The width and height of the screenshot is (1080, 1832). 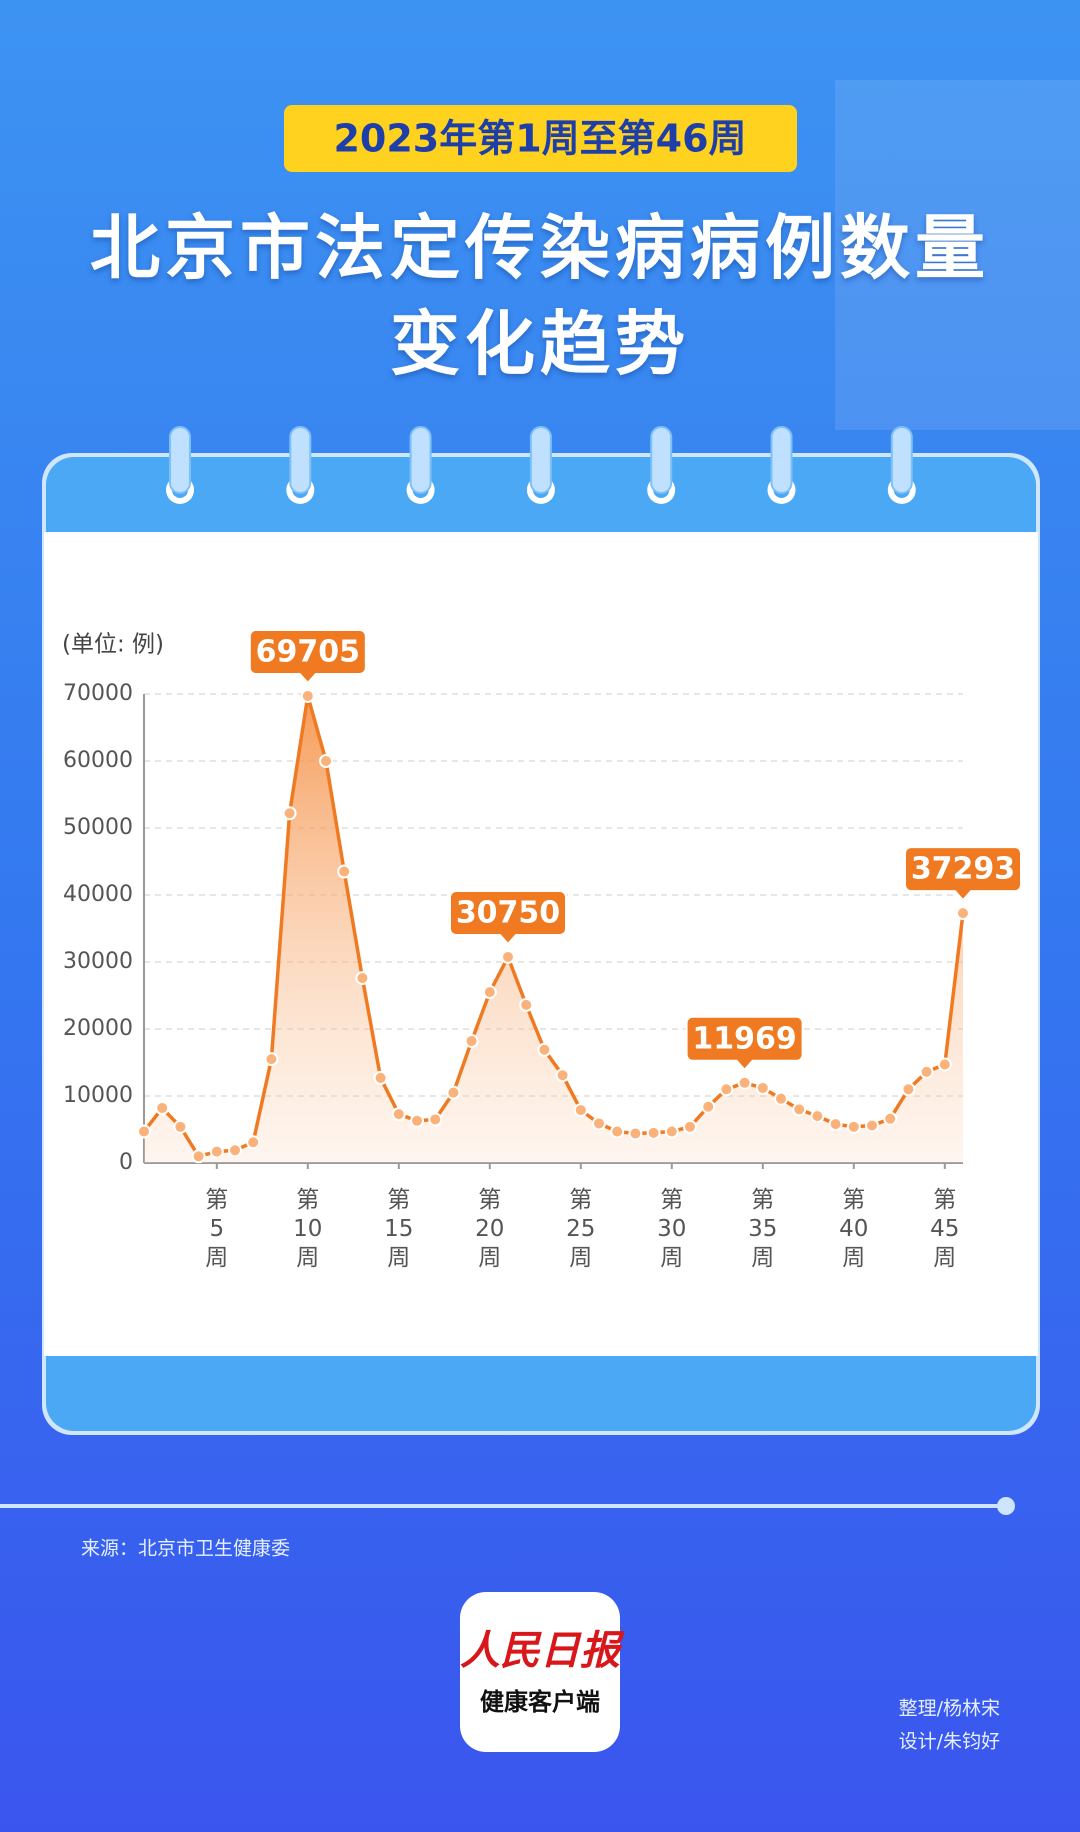 What do you see at coordinates (949, 1709) in the screenshot?
I see `credit: 整理/杨林宋` at bounding box center [949, 1709].